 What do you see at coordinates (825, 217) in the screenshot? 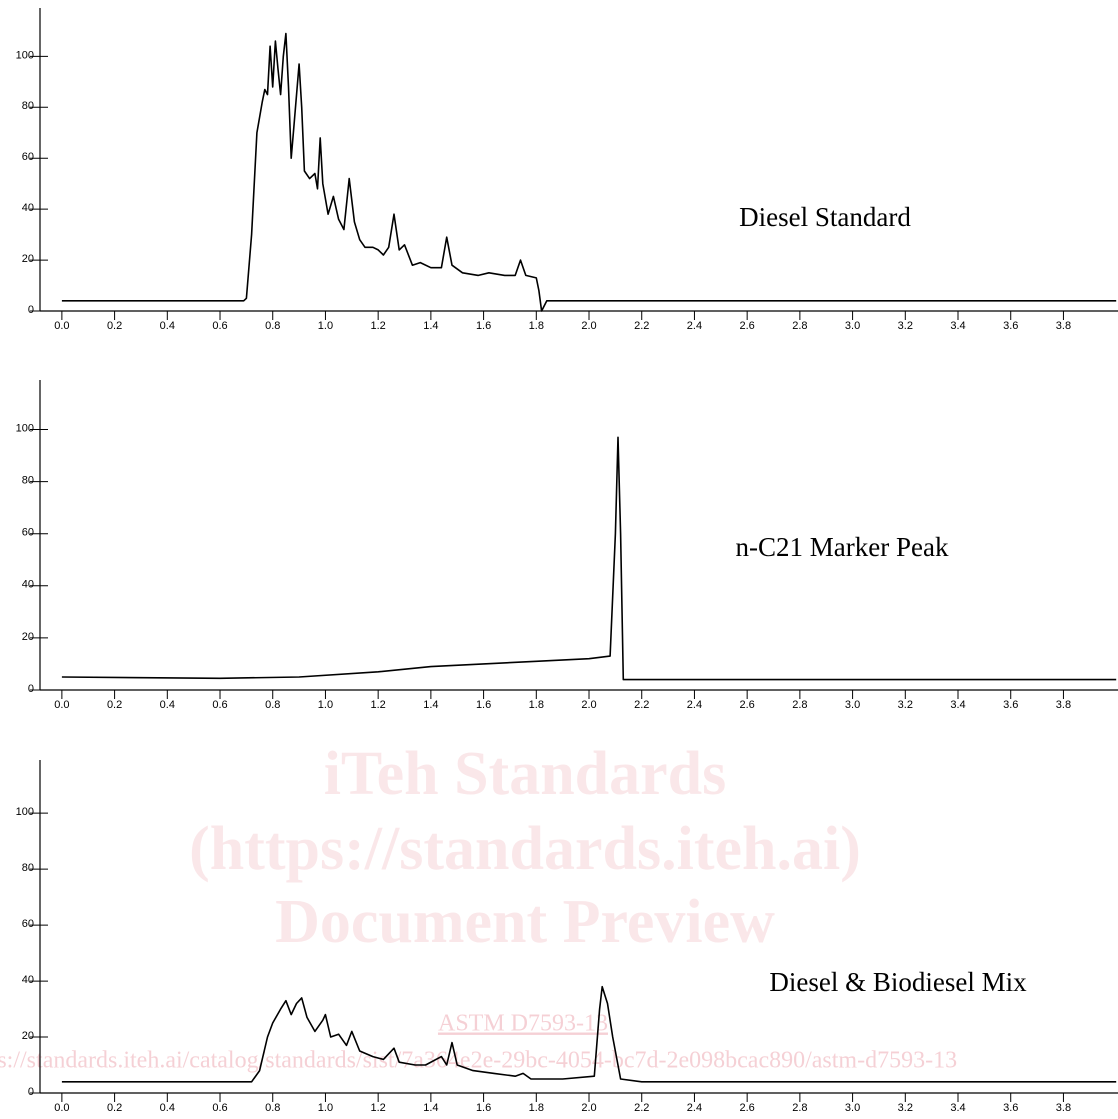
I see `annotation: Diesel Standard` at bounding box center [825, 217].